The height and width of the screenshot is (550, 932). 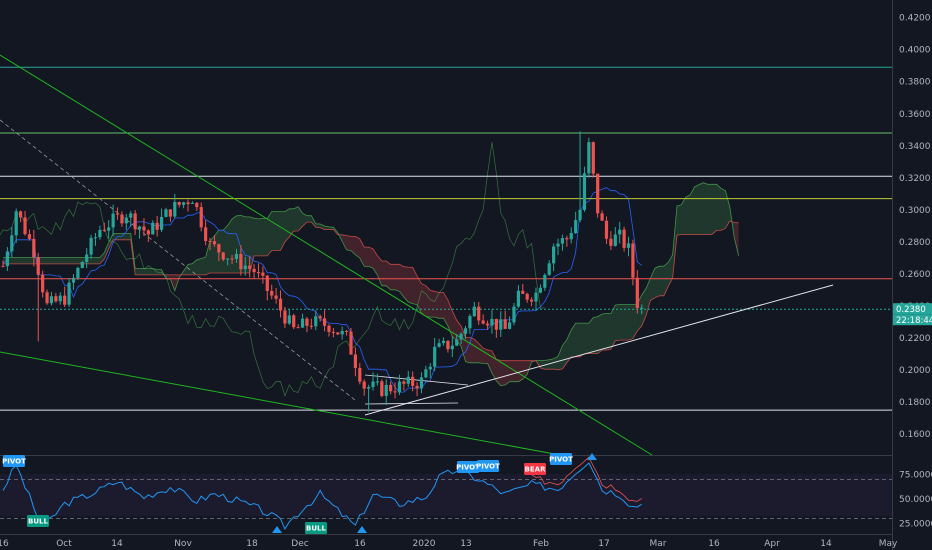 What do you see at coordinates (915, 243) in the screenshot?
I see `price-tick-label: 0.2800` at bounding box center [915, 243].